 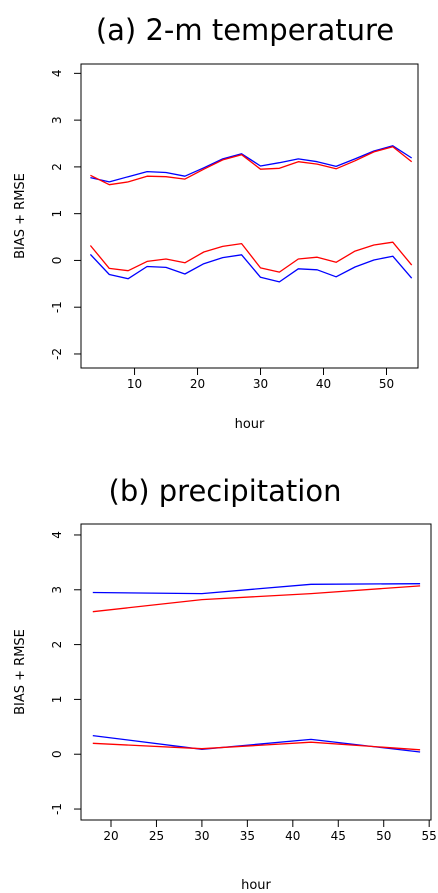 I want to click on x-tick-label: 45, so click(x=338, y=836).